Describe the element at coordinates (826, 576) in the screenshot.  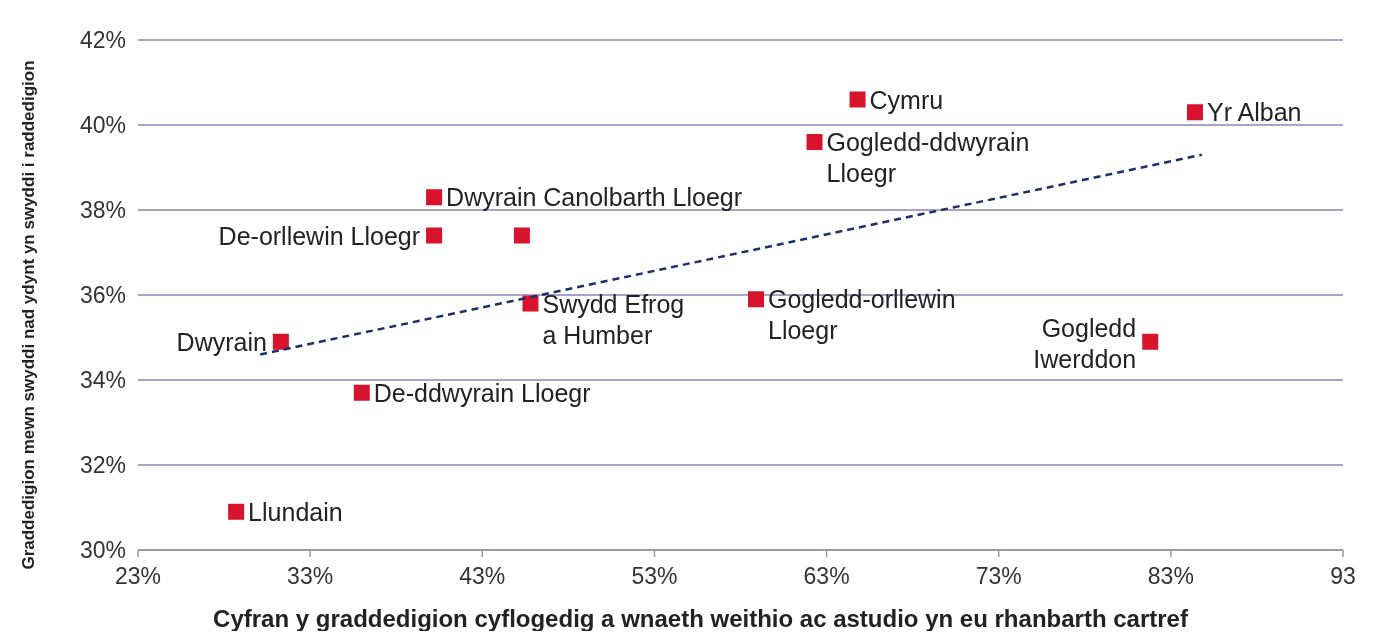
I see `x-tick-label: 63%` at that location.